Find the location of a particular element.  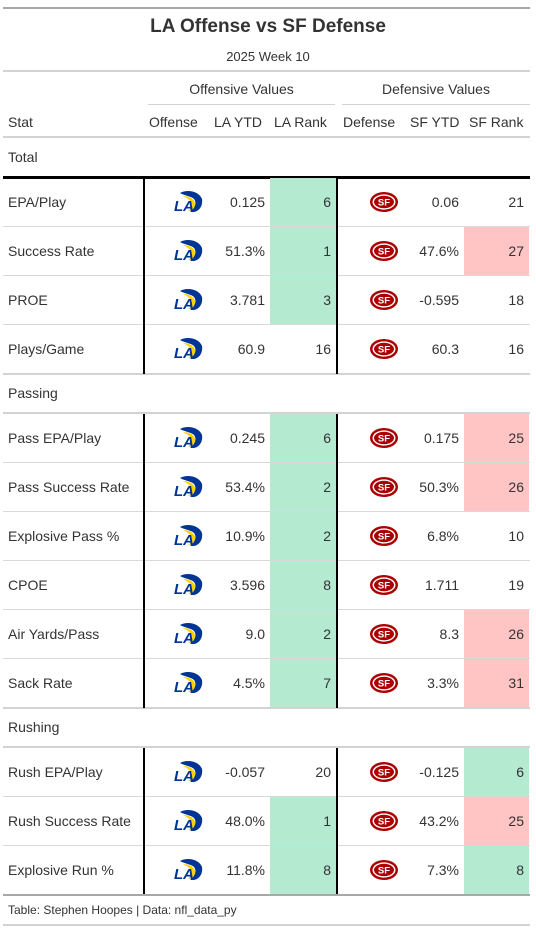

table-row: Pass EPA/Play LA 0.245 6 SF 0.175 25 is located at coordinates (266, 438).